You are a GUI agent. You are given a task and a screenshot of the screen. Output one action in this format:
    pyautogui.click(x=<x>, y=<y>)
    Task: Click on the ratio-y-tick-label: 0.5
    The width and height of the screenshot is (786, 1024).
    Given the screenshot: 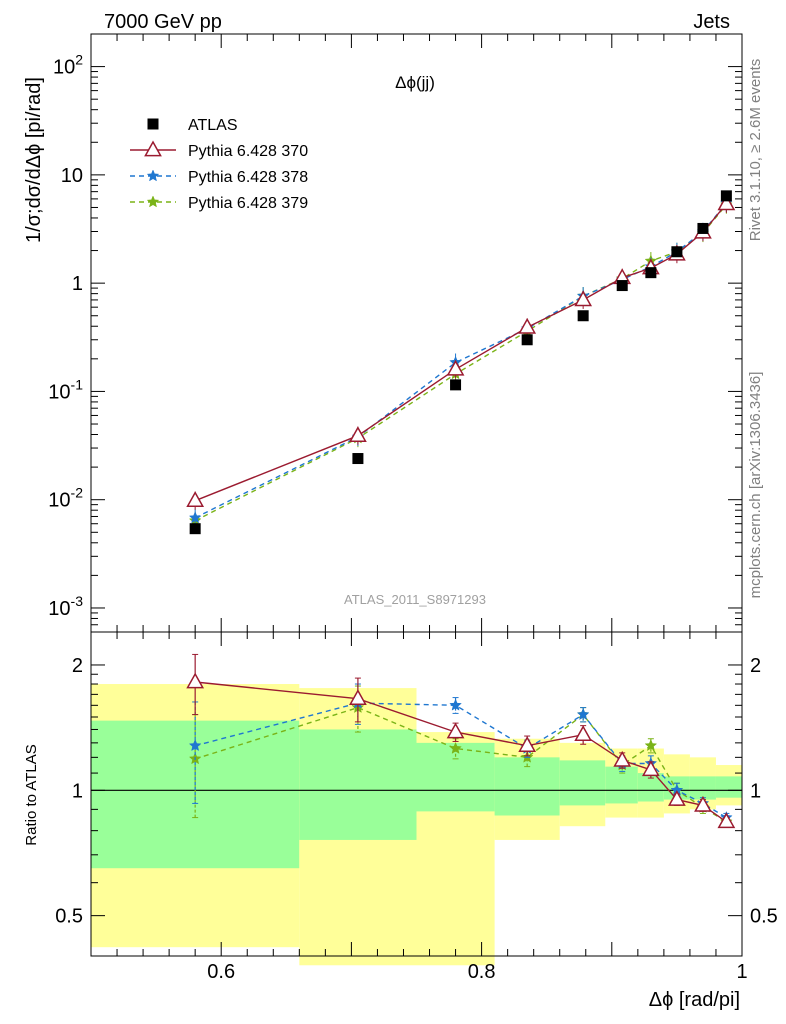 What is the action you would take?
    pyautogui.click(x=69, y=917)
    